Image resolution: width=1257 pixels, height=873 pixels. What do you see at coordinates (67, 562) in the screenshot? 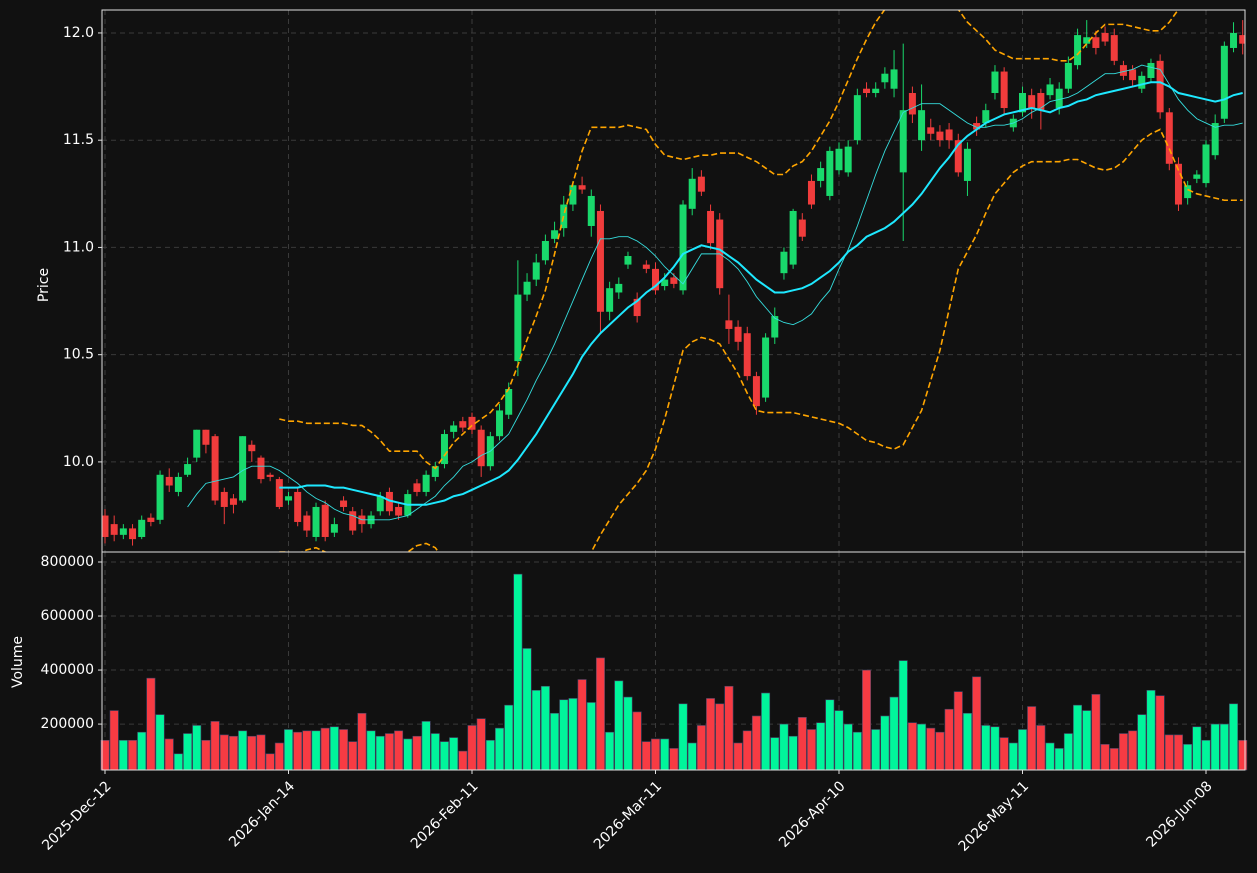
I see `volume-tick-label: 800000` at bounding box center [67, 562].